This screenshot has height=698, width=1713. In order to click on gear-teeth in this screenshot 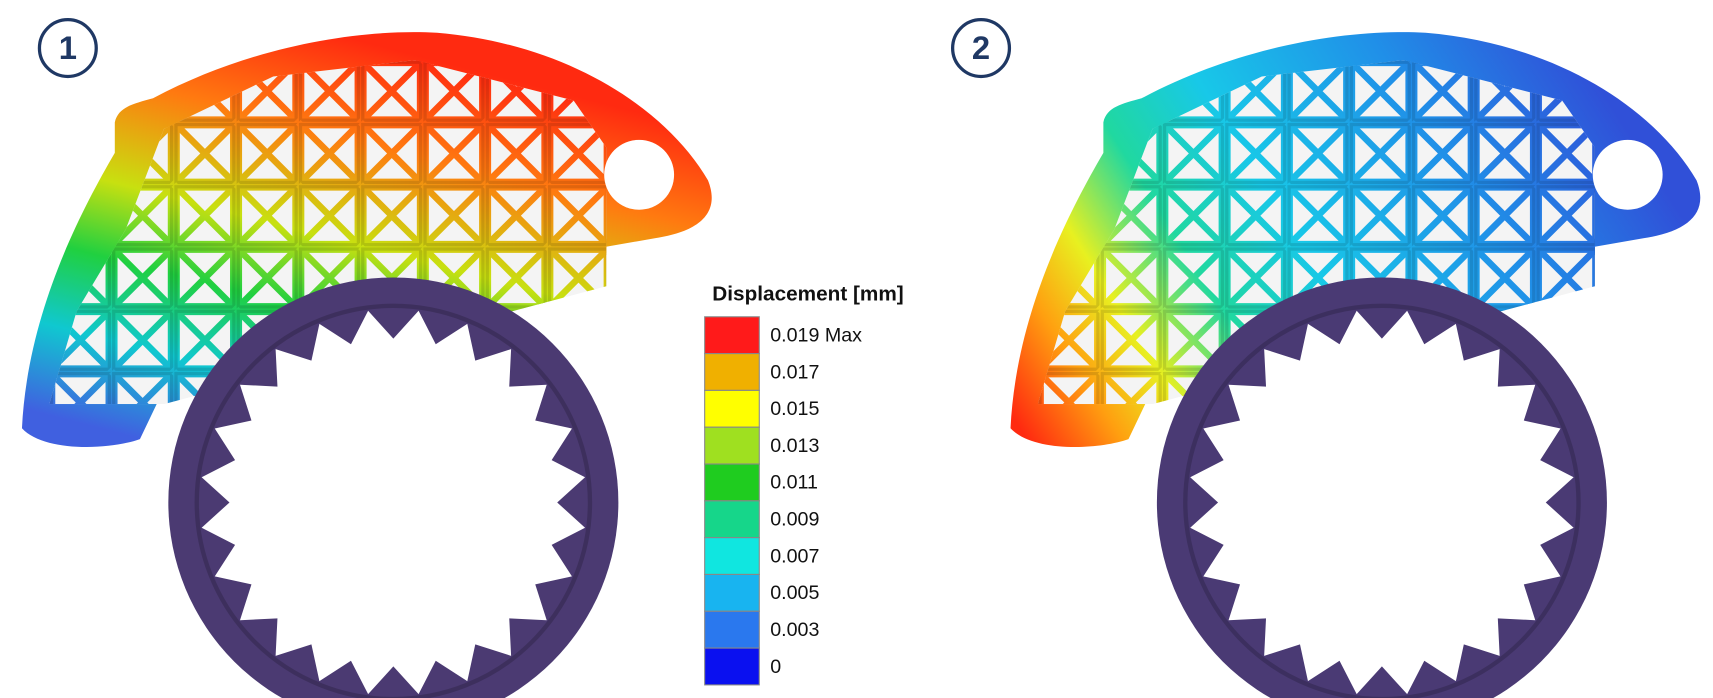, I will do `click(393, 502)`.